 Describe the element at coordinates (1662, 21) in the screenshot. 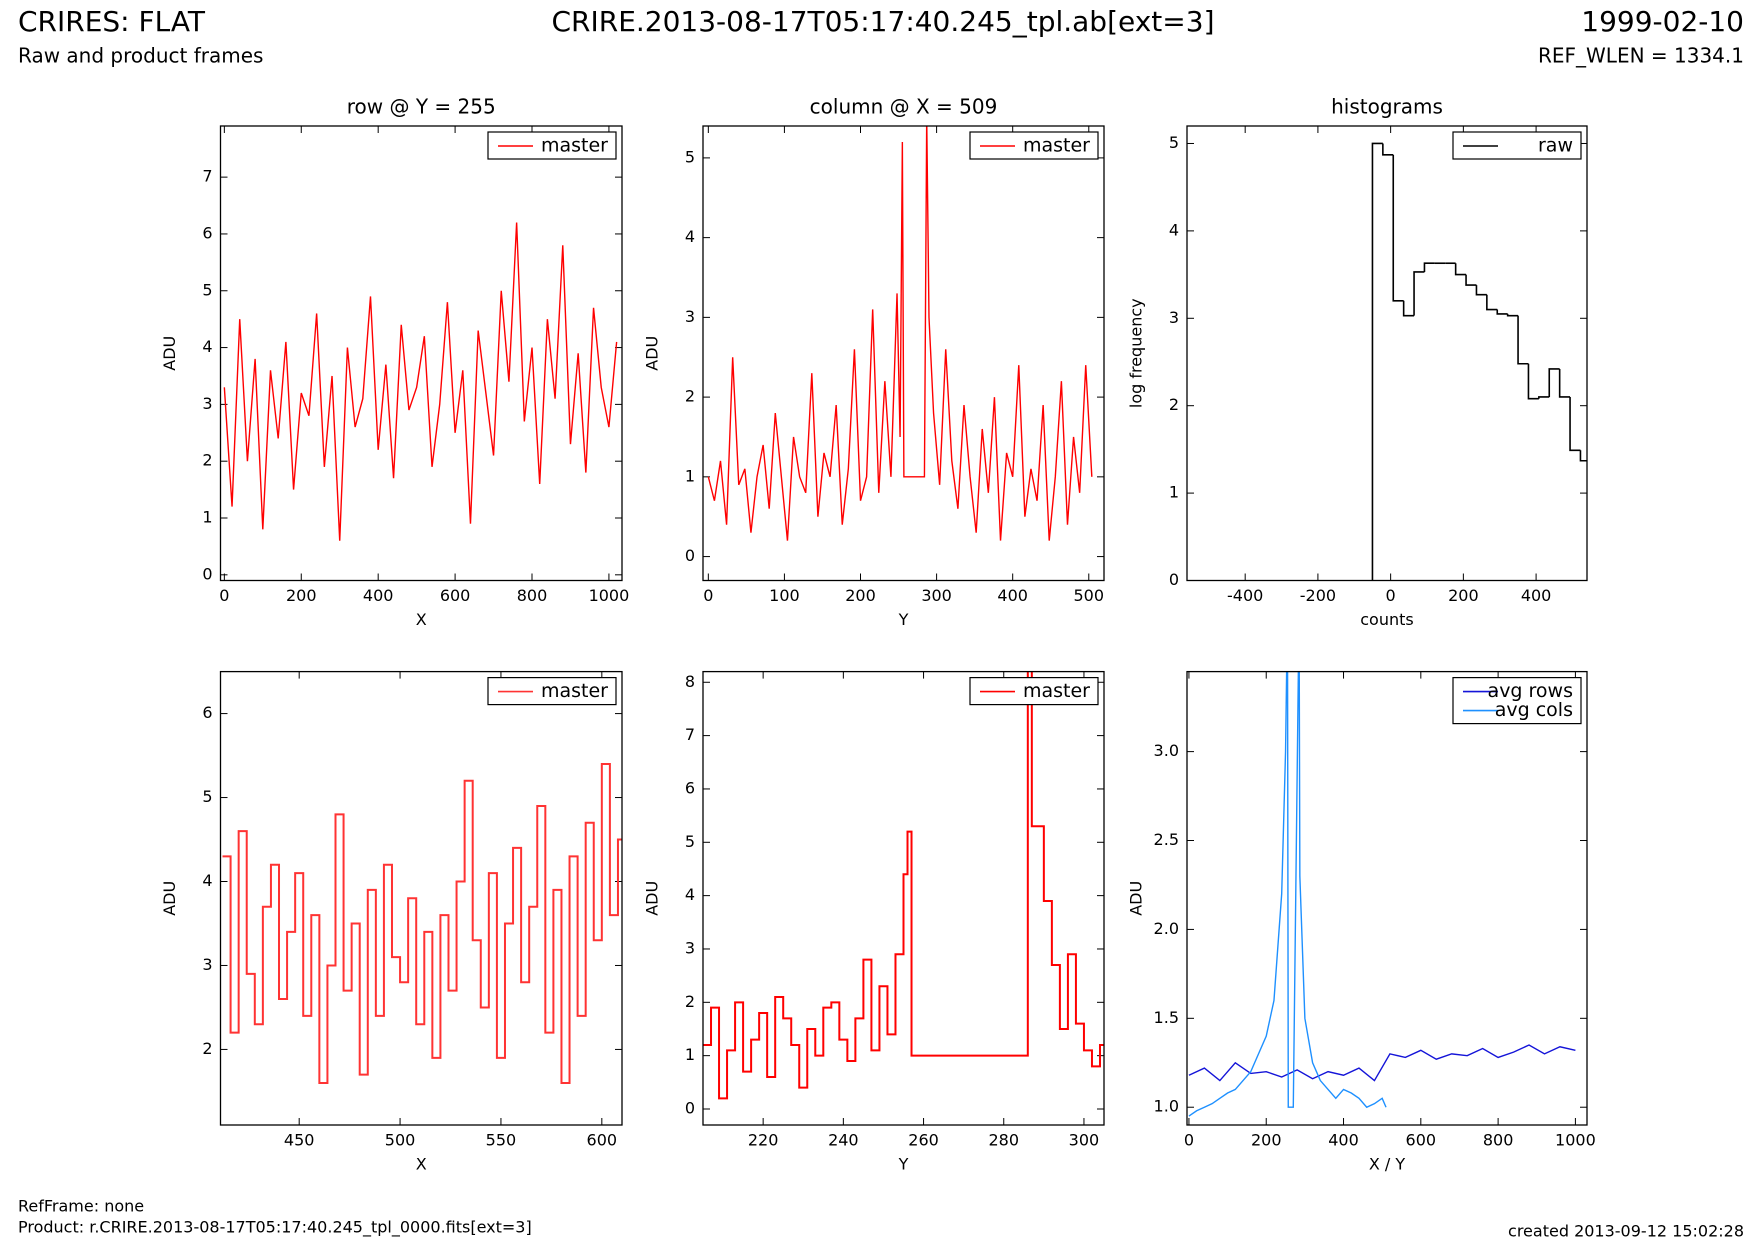

I see `date: 1999-02-10` at that location.